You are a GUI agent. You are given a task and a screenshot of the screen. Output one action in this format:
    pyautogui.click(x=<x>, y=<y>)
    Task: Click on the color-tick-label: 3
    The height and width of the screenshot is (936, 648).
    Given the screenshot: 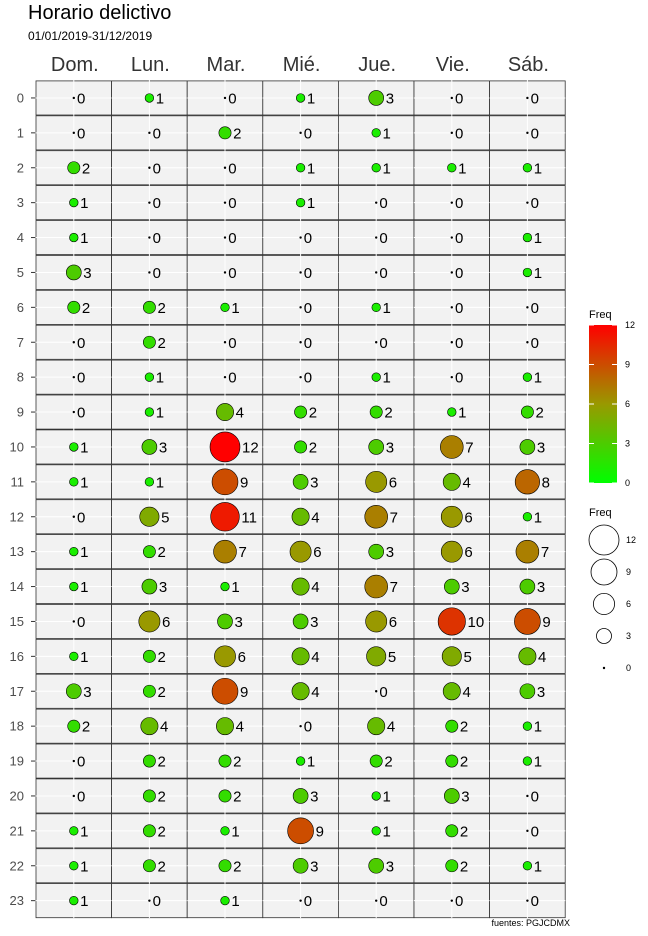 What is the action you would take?
    pyautogui.click(x=627, y=444)
    